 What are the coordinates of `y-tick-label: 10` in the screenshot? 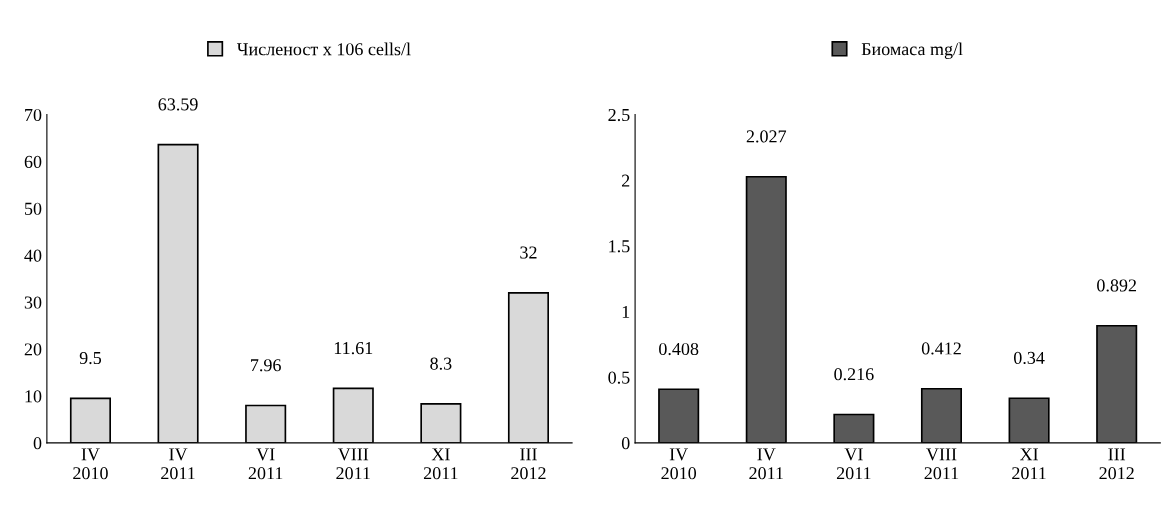 It's located at (33, 396).